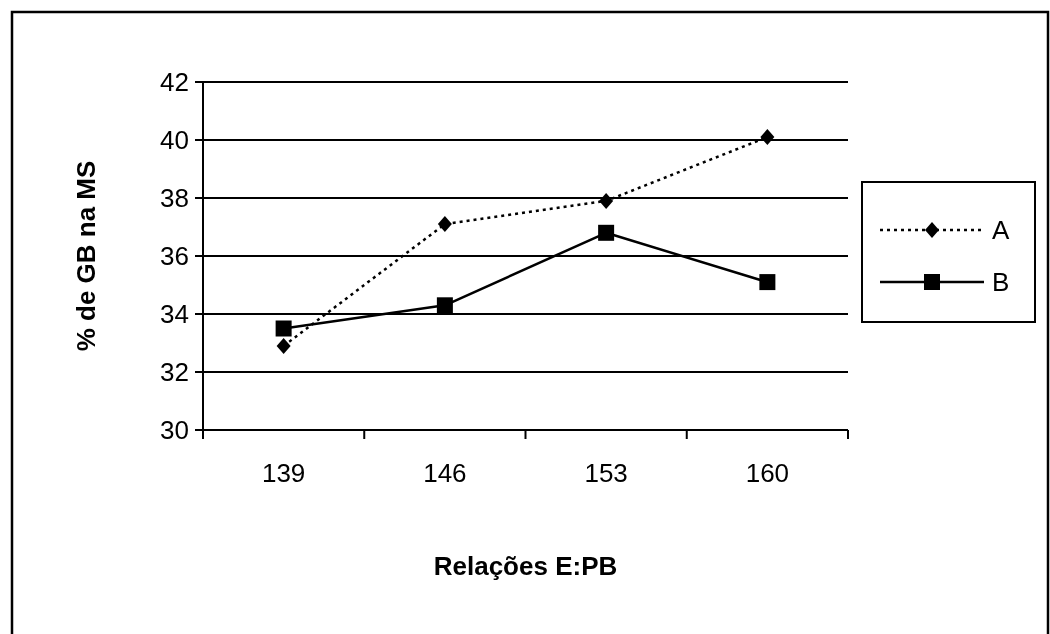 Image resolution: width=1050 pixels, height=634 pixels. What do you see at coordinates (445, 473) in the screenshot?
I see `x-tick-label: 146` at bounding box center [445, 473].